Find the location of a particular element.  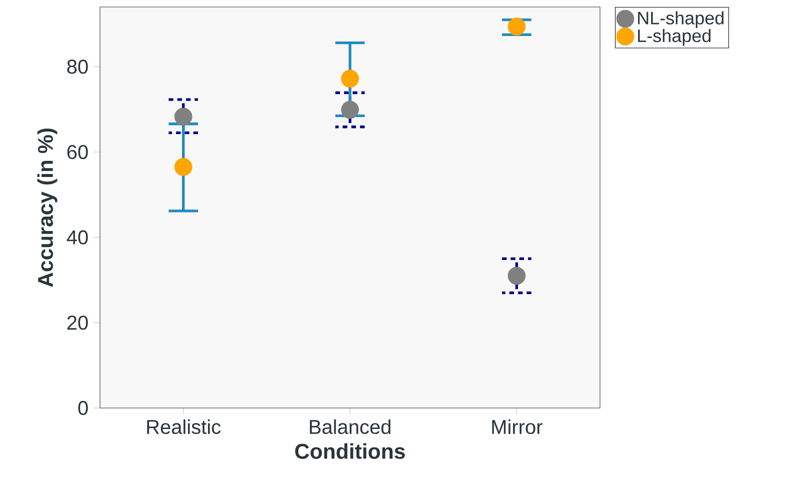

x-tick-label: Mirror is located at coordinates (517, 426).